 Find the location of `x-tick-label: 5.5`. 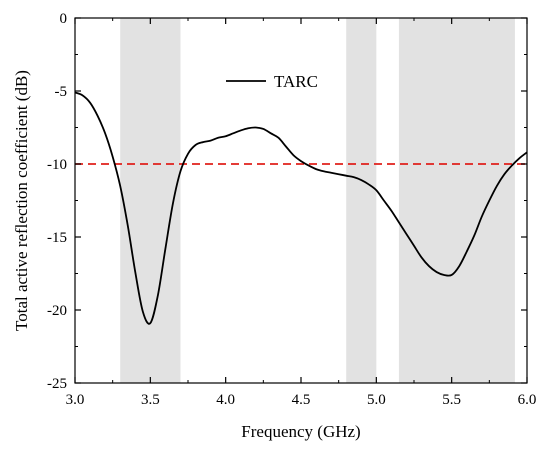

x-tick-label: 5.5 is located at coordinates (451, 400).